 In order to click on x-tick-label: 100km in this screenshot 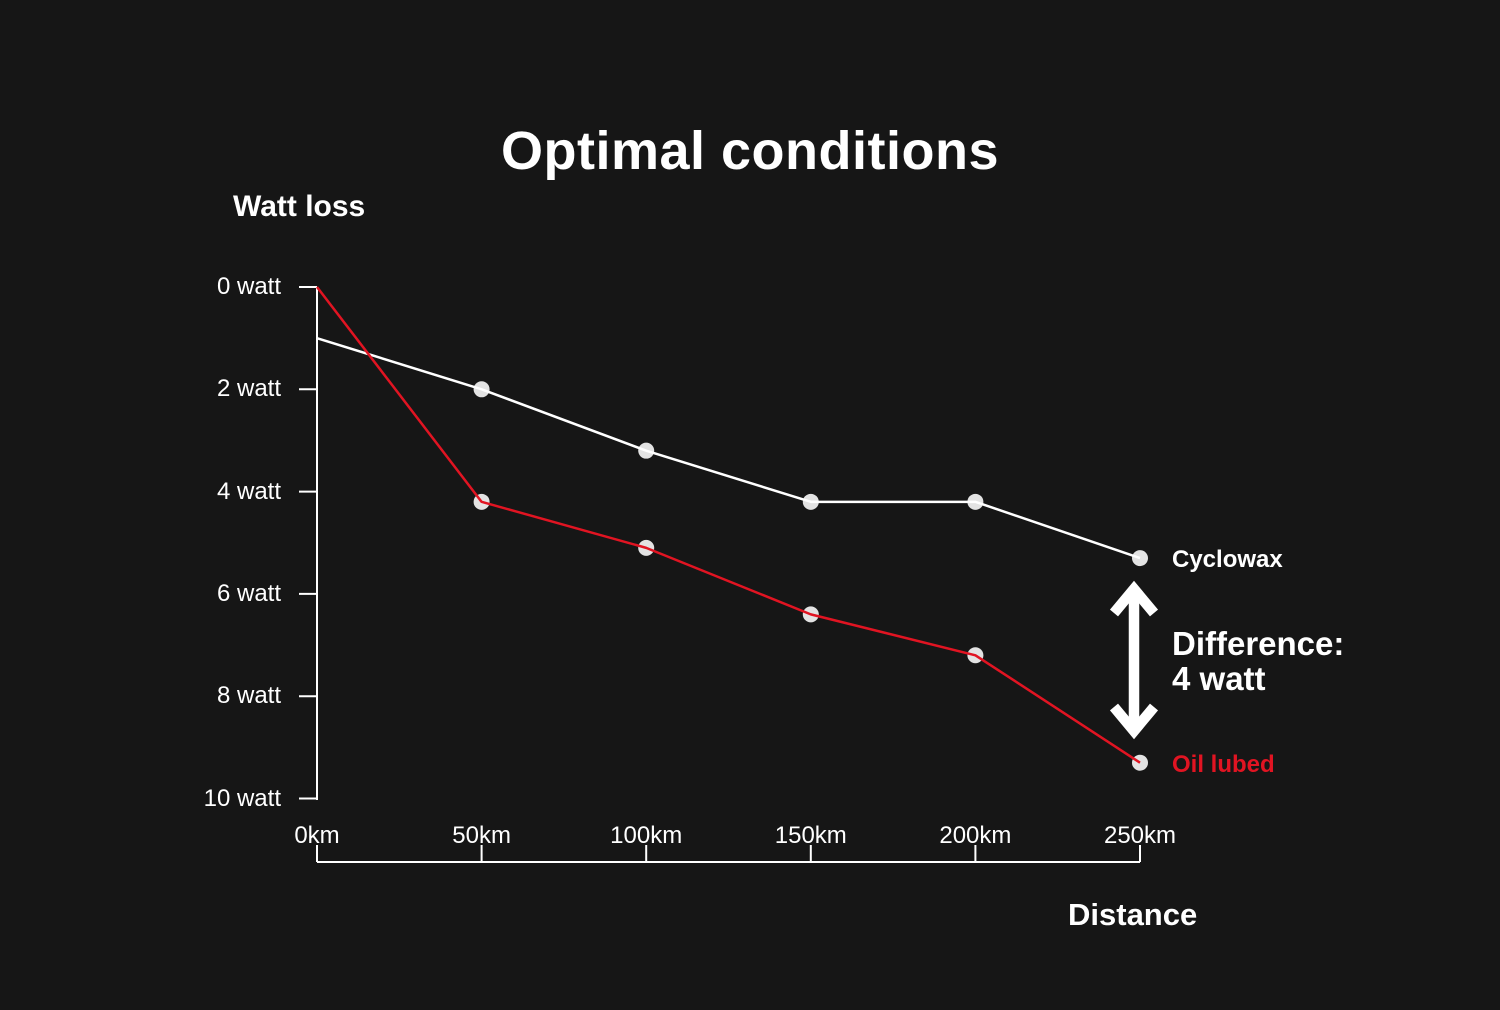, I will do `click(646, 835)`.